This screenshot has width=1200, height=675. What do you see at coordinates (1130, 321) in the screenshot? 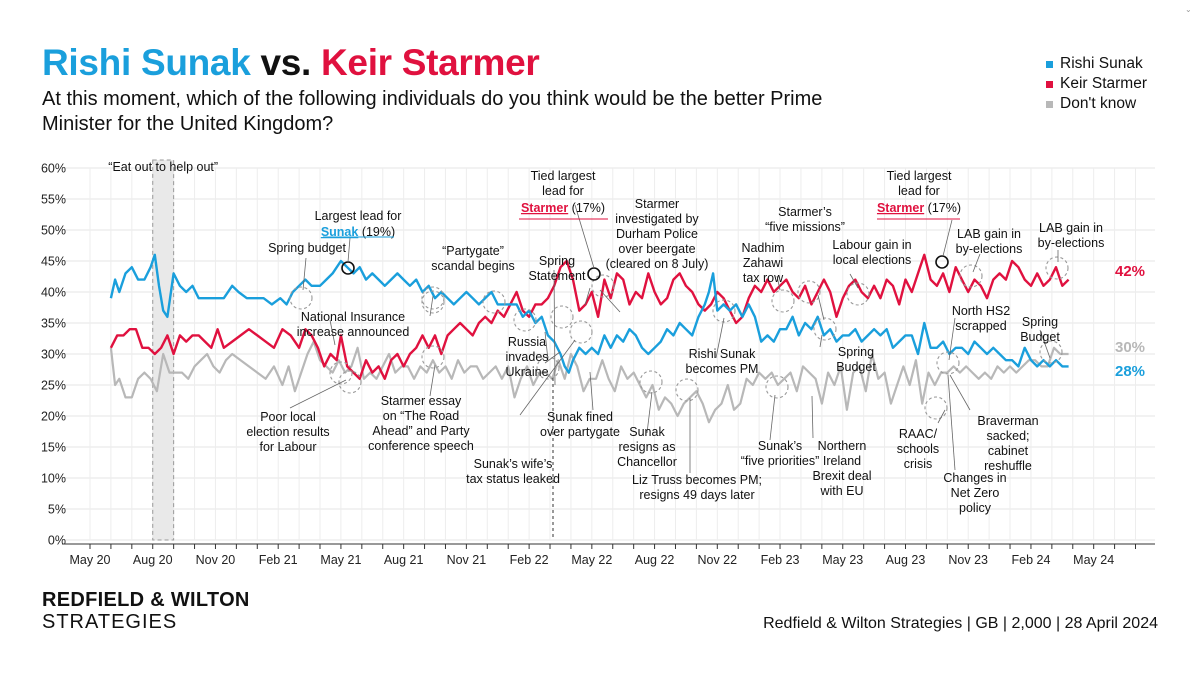
I see `end-value-labels: 42% 30% 28%` at bounding box center [1130, 321].